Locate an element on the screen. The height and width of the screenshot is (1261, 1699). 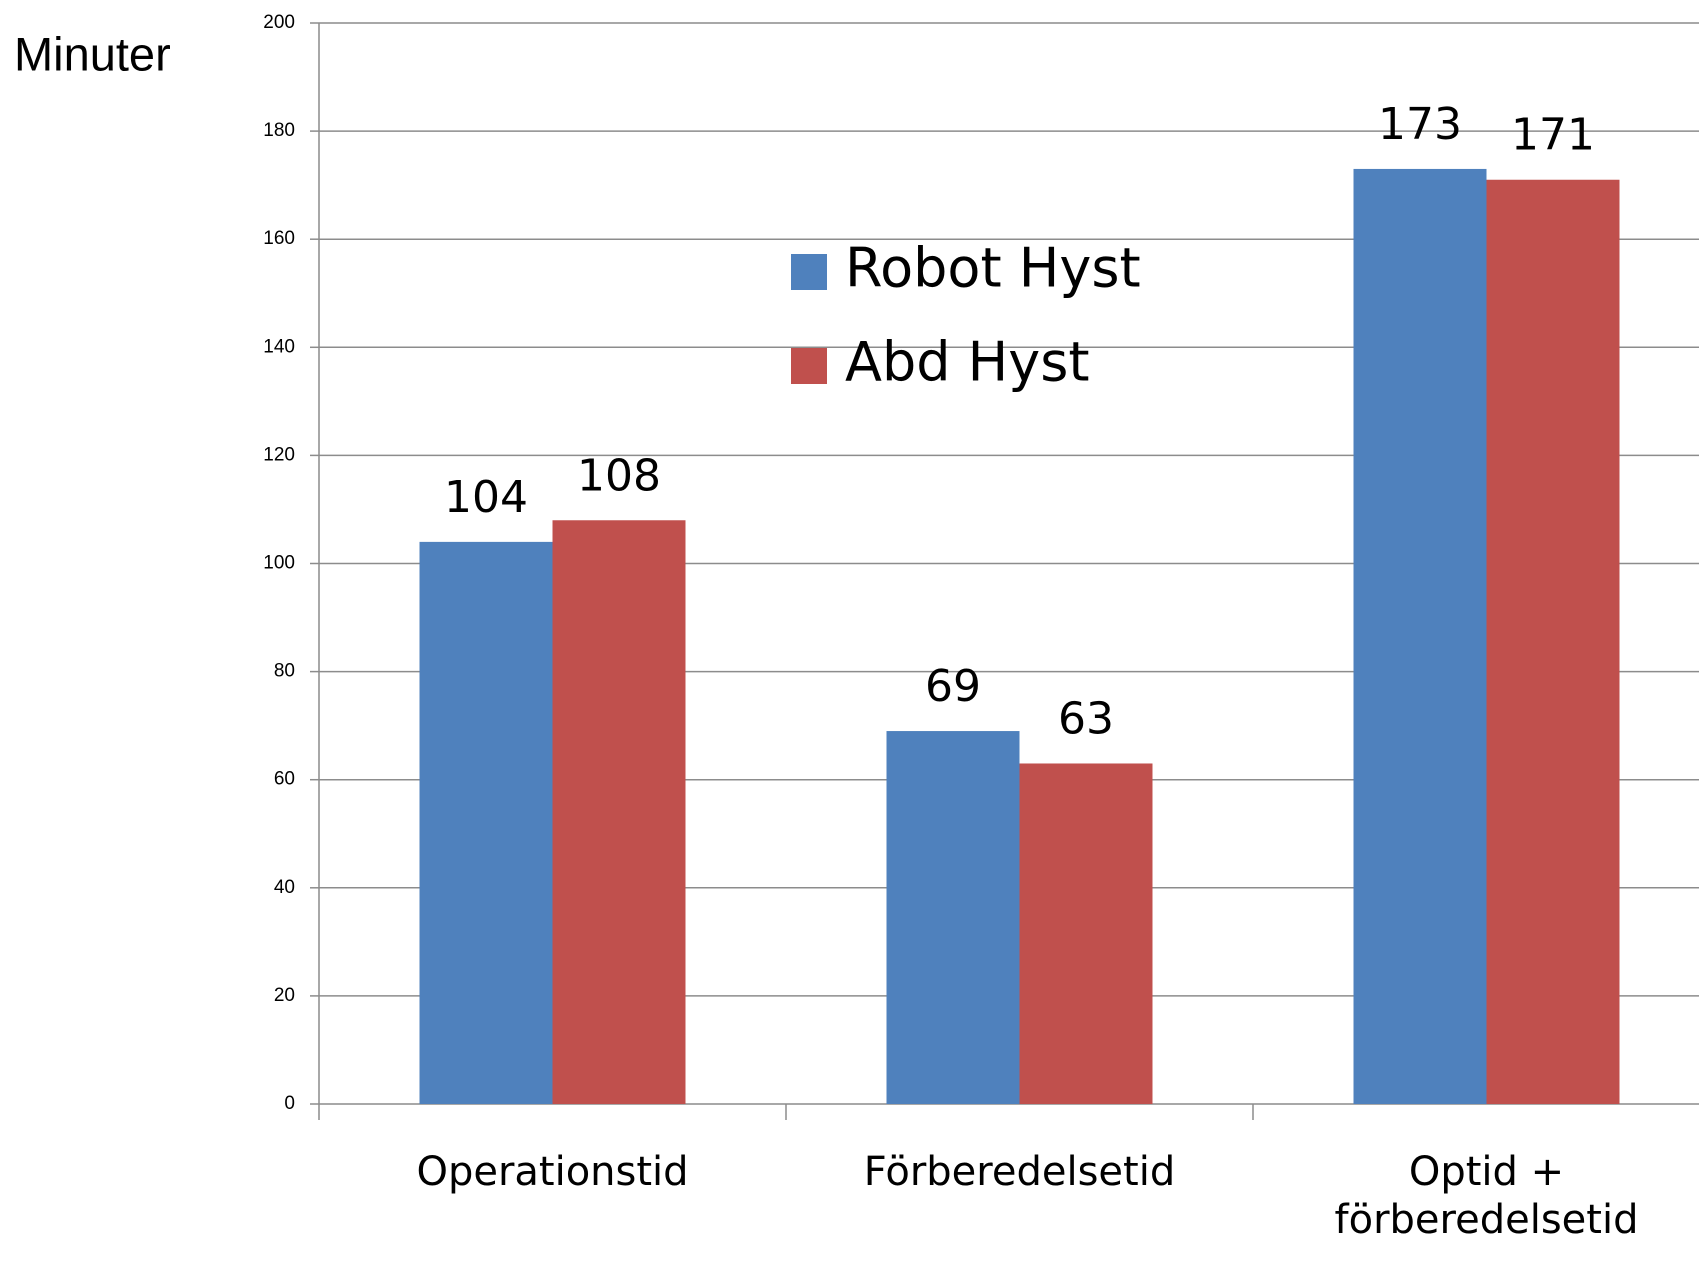
y-tick-label: 60 is located at coordinates (284, 779).